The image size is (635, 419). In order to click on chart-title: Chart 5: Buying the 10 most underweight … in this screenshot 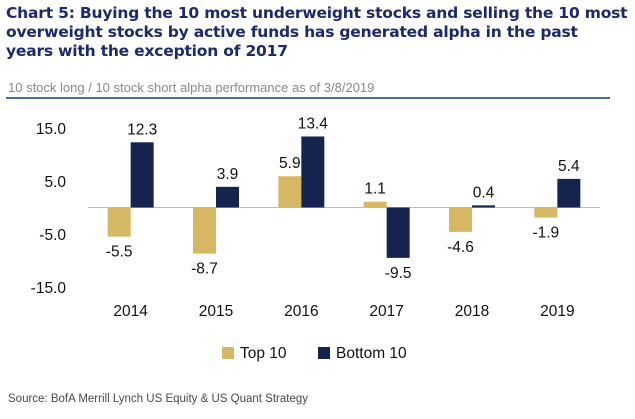, I will do `click(317, 32)`.